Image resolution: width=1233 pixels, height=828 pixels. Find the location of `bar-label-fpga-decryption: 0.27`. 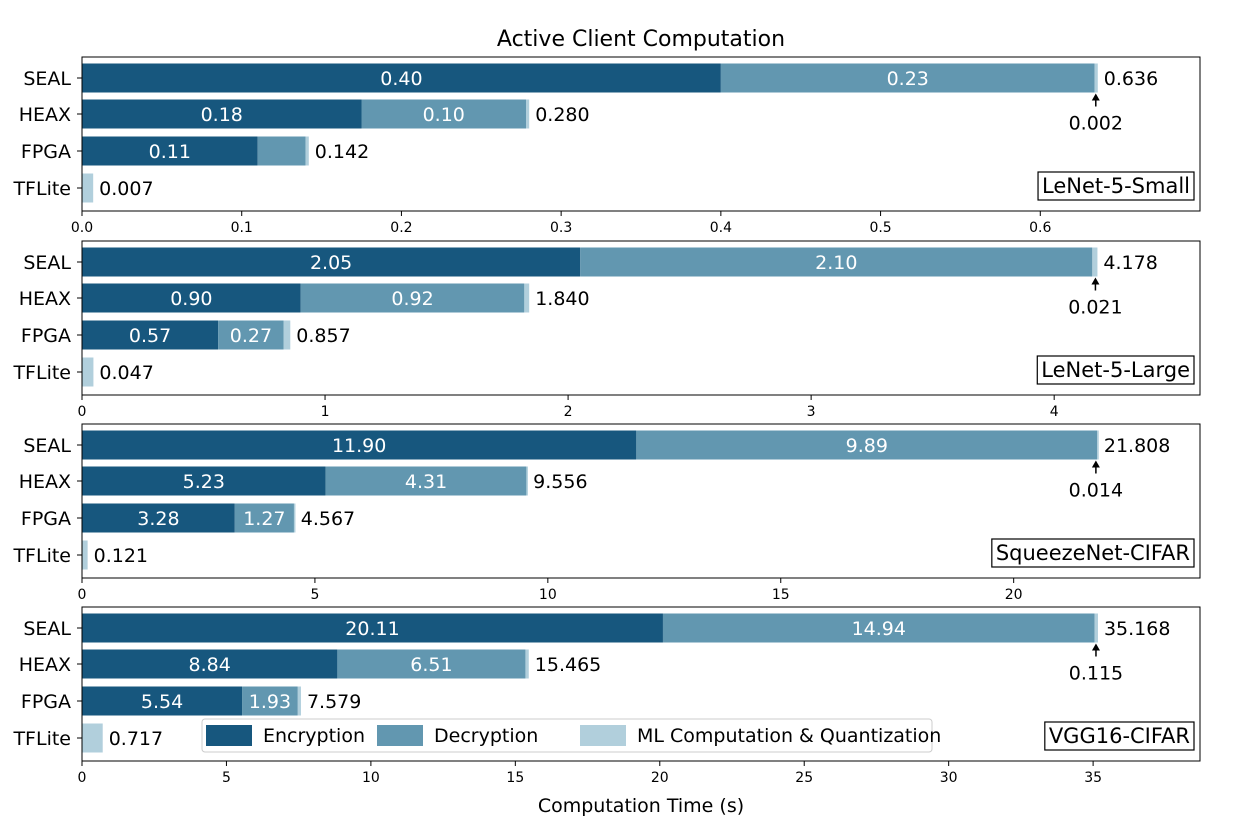

bar-label-fpga-decryption: 0.27 is located at coordinates (251, 336).